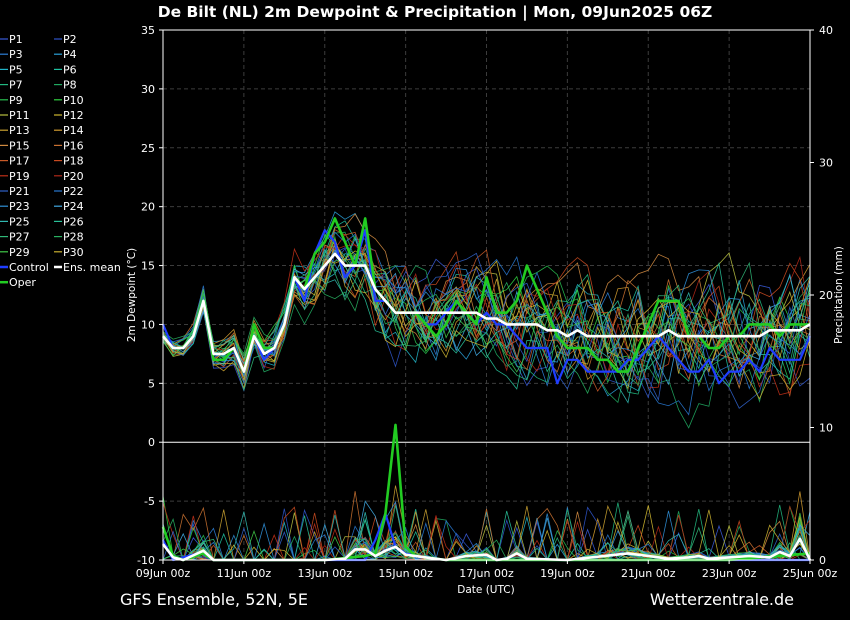 Image resolution: width=850 pixels, height=620 pixels. What do you see at coordinates (73, 176) in the screenshot?
I see `legend-label: P20` at bounding box center [73, 176].